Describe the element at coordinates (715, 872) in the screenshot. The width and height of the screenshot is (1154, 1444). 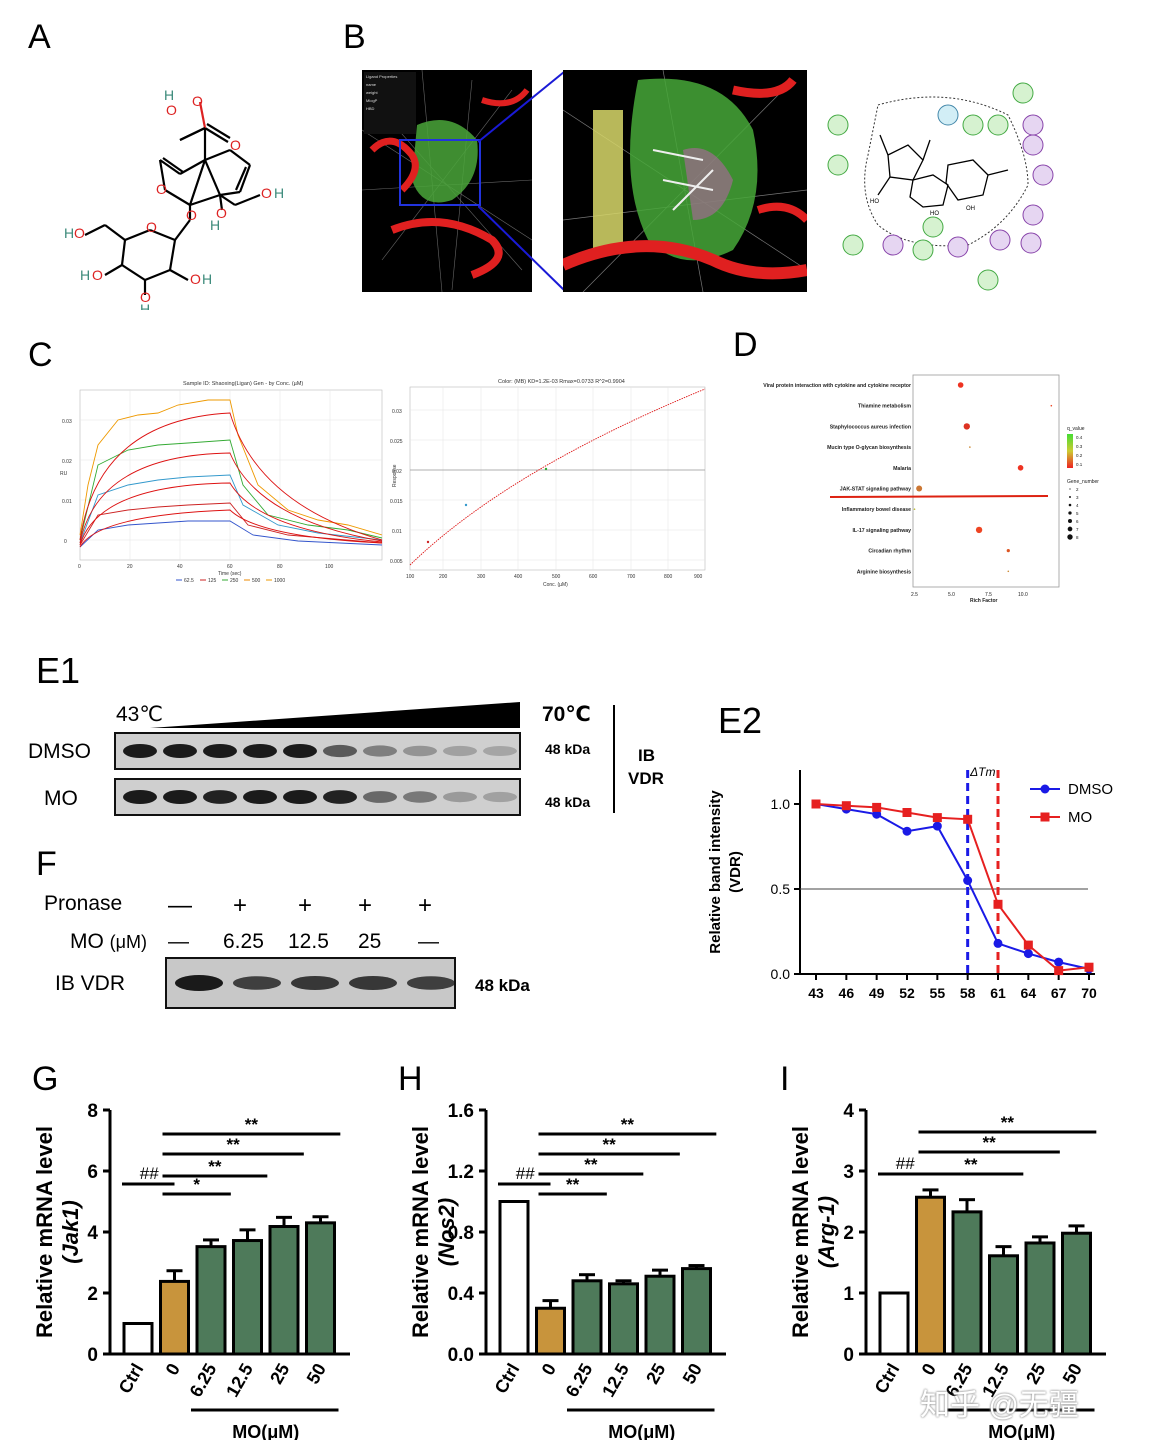
I see `e2-ylabel: Relative band intensity` at that location.